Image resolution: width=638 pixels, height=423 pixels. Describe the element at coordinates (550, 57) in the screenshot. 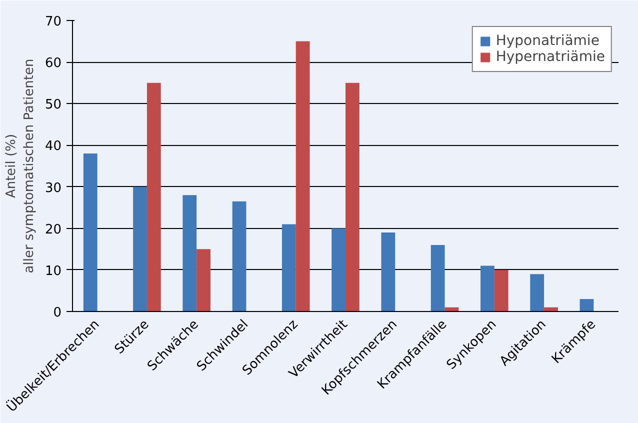

I see `legend-label: Hypernatriämie` at that location.